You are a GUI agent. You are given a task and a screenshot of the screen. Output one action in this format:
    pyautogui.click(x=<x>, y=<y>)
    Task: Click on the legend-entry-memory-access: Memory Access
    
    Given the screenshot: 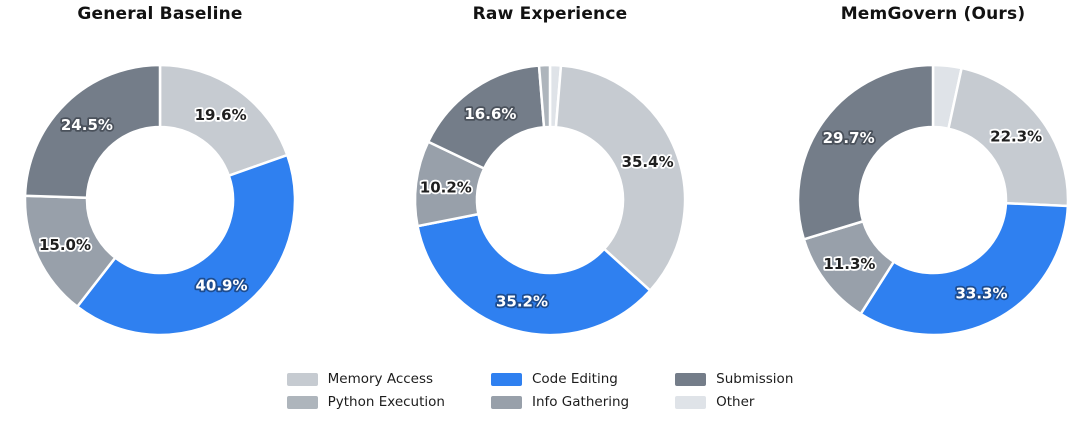 What is the action you would take?
    pyautogui.click(x=365, y=379)
    